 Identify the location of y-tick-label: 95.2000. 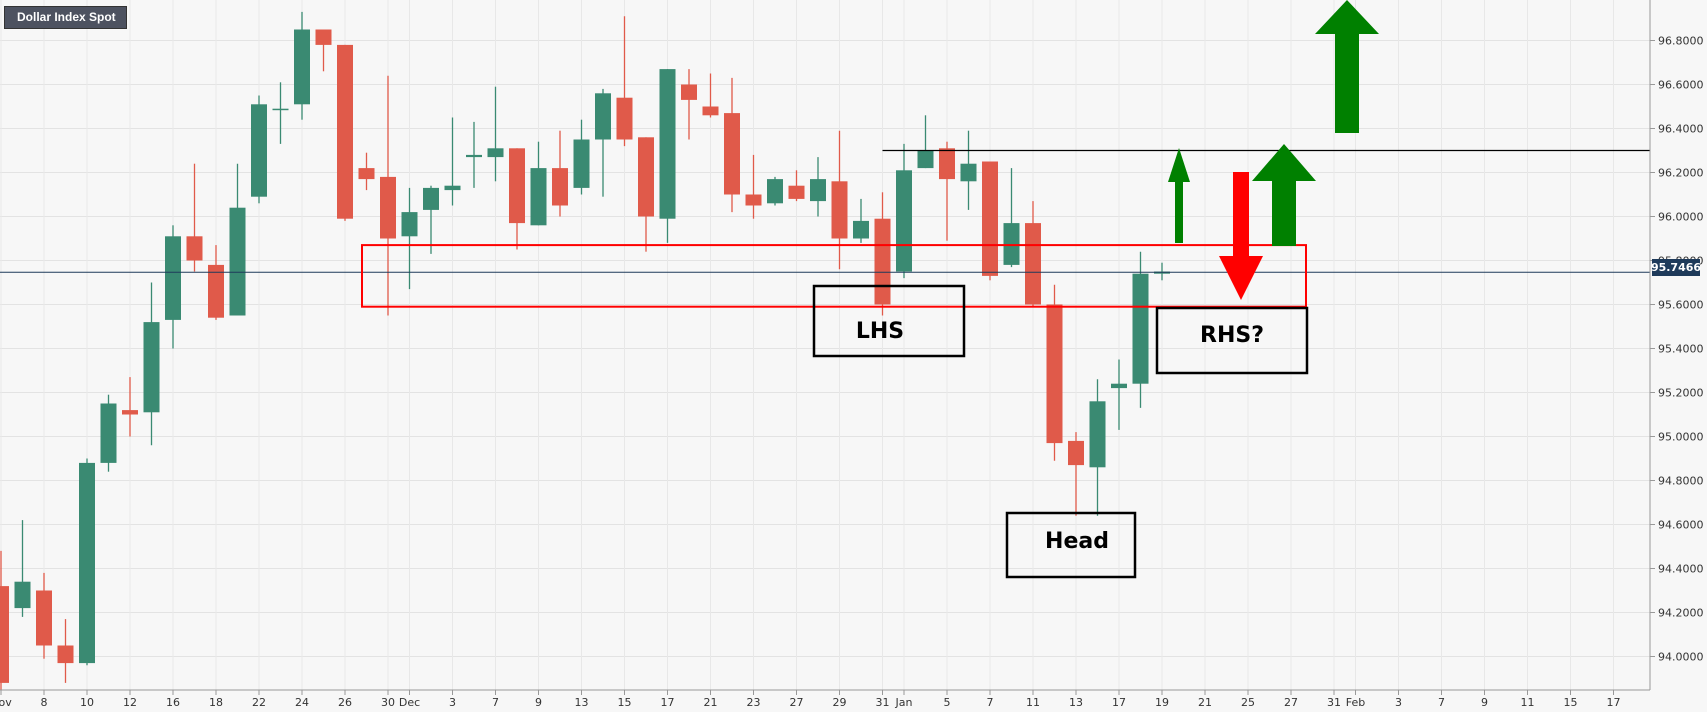
(1681, 393).